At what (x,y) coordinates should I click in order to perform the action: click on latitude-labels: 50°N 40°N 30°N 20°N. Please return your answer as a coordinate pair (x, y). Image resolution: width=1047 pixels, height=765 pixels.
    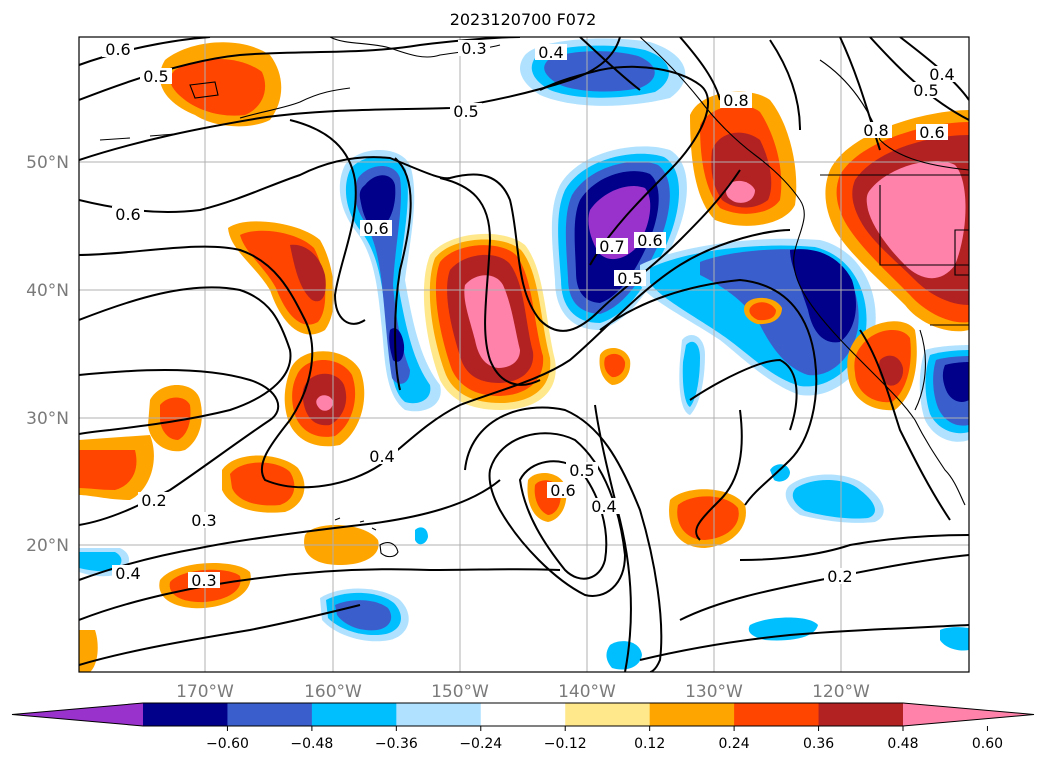
    Looking at the image, I should click on (47, 354).